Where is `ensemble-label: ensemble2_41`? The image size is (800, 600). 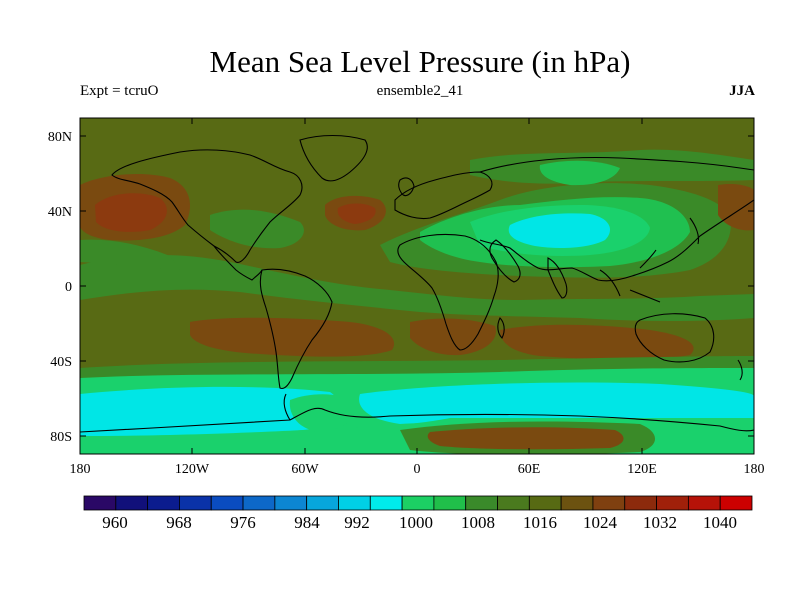 ensemble-label: ensemble2_41 is located at coordinates (420, 91).